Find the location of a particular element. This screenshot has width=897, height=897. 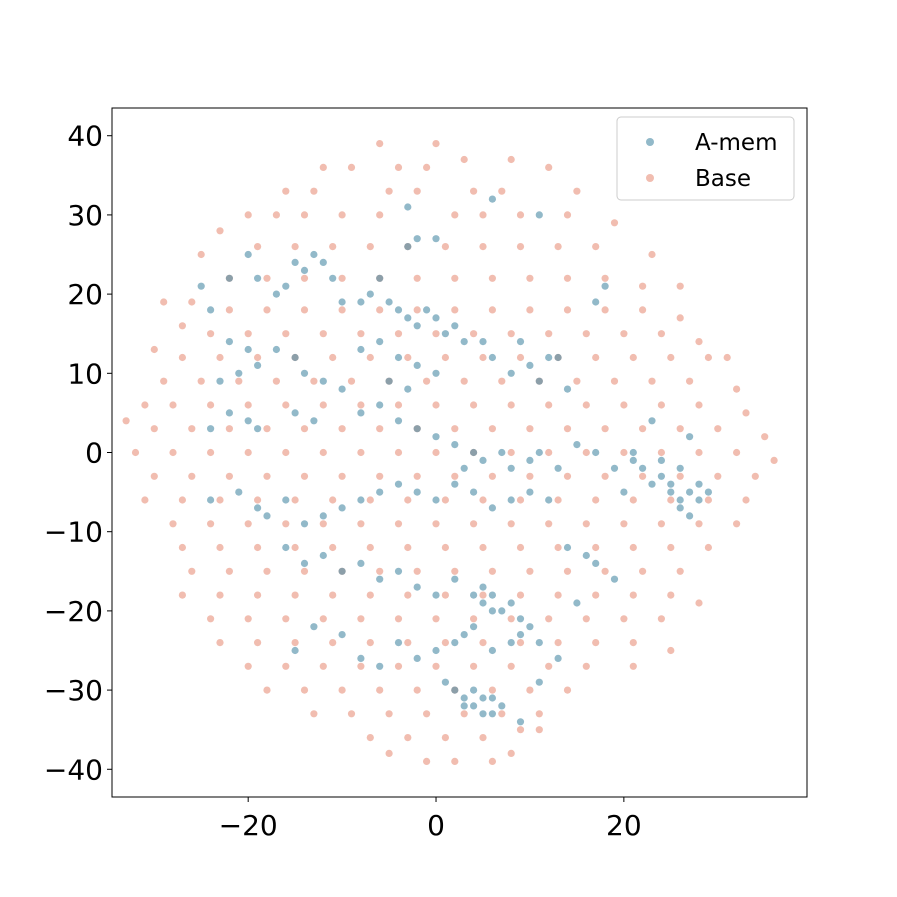

legend: A-mem Base is located at coordinates (705, 158).